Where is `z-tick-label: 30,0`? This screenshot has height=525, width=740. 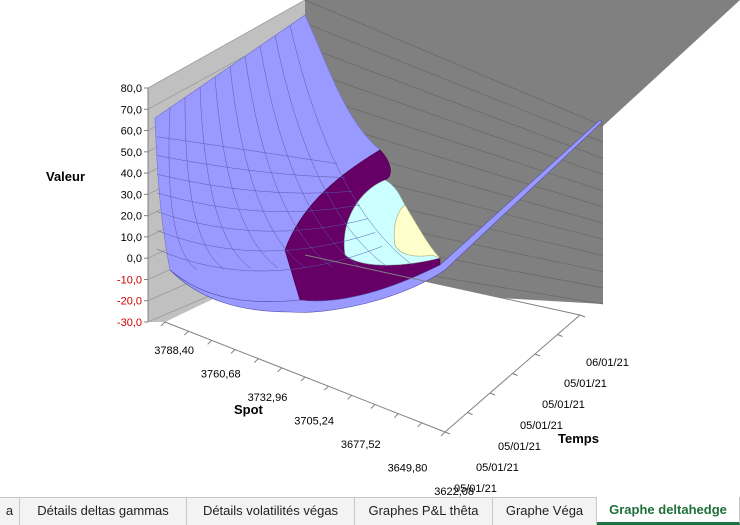 z-tick-label: 30,0 is located at coordinates (131, 195).